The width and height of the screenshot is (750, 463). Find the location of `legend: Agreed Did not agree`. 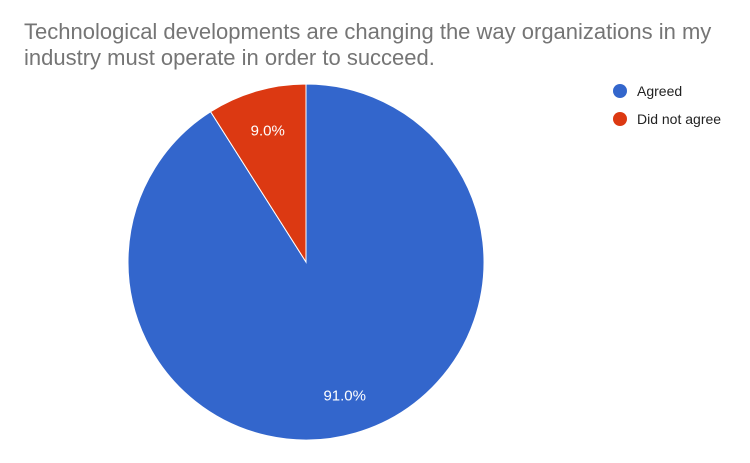

legend: Agreed Did not agree is located at coordinates (667, 105).